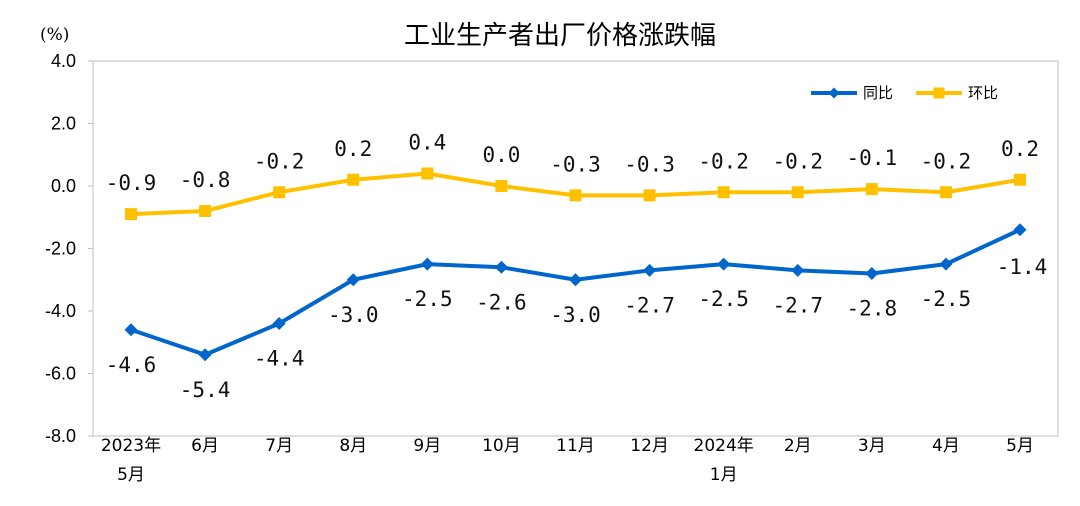 The width and height of the screenshot is (1080, 506). Describe the element at coordinates (60, 436) in the screenshot. I see `y-tick-label: -8.0` at that location.